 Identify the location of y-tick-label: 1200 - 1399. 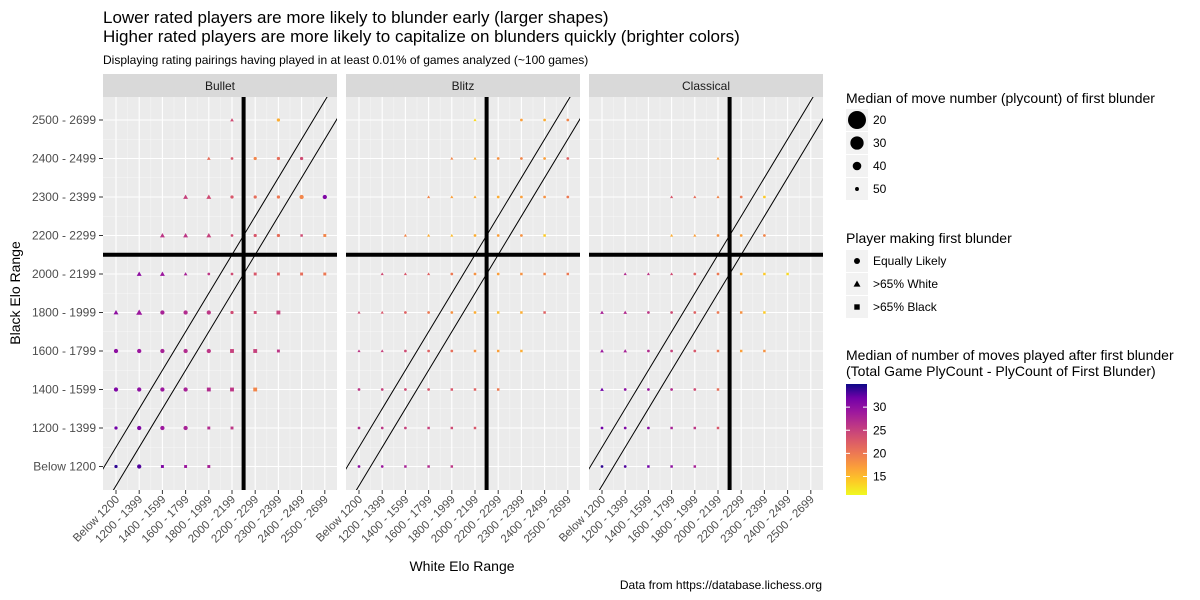
(64, 428).